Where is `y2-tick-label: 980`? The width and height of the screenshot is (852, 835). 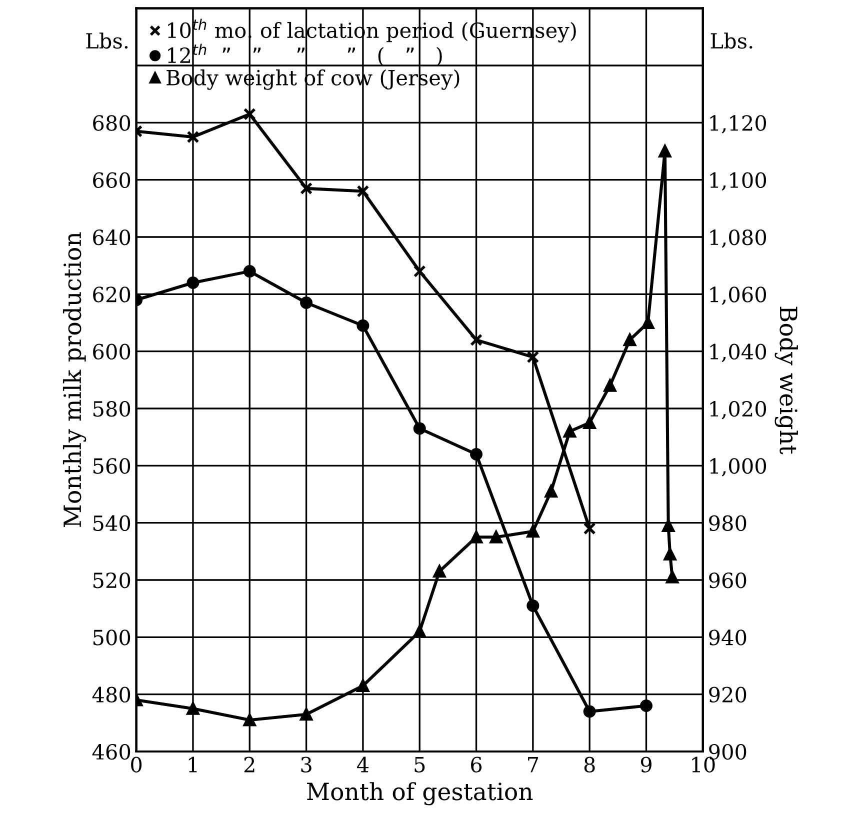
y2-tick-label: 980 is located at coordinates (727, 523).